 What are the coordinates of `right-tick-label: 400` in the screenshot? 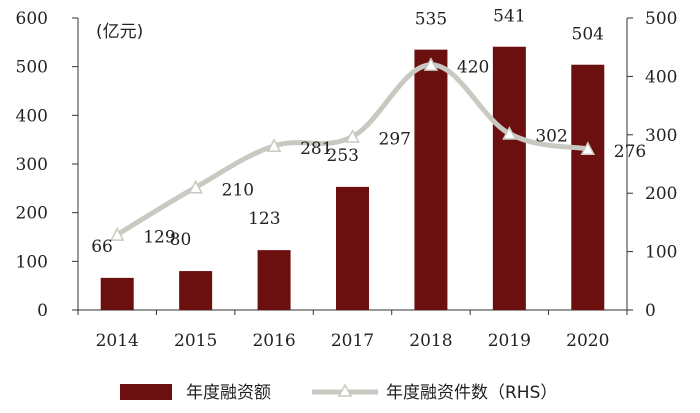 It's located at (661, 77).